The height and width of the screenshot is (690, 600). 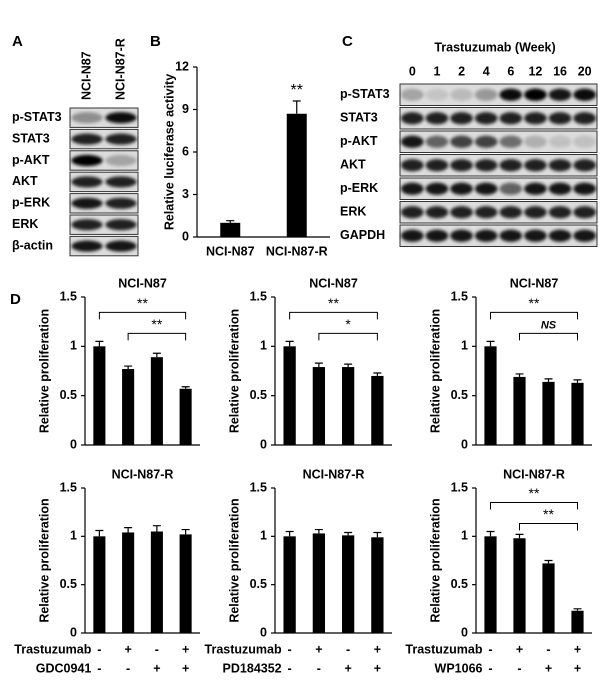 I want to click on row-label: ERK, so click(x=353, y=212).